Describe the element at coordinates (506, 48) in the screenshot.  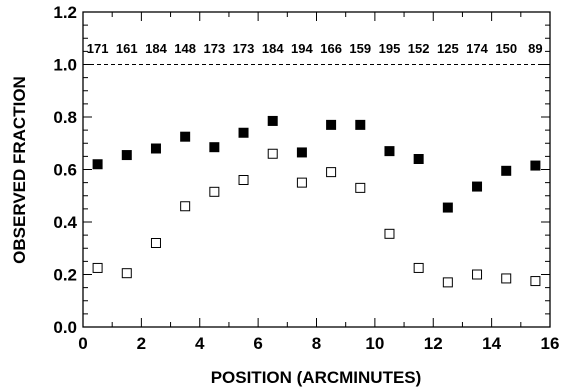
I see `count-label: 150` at that location.